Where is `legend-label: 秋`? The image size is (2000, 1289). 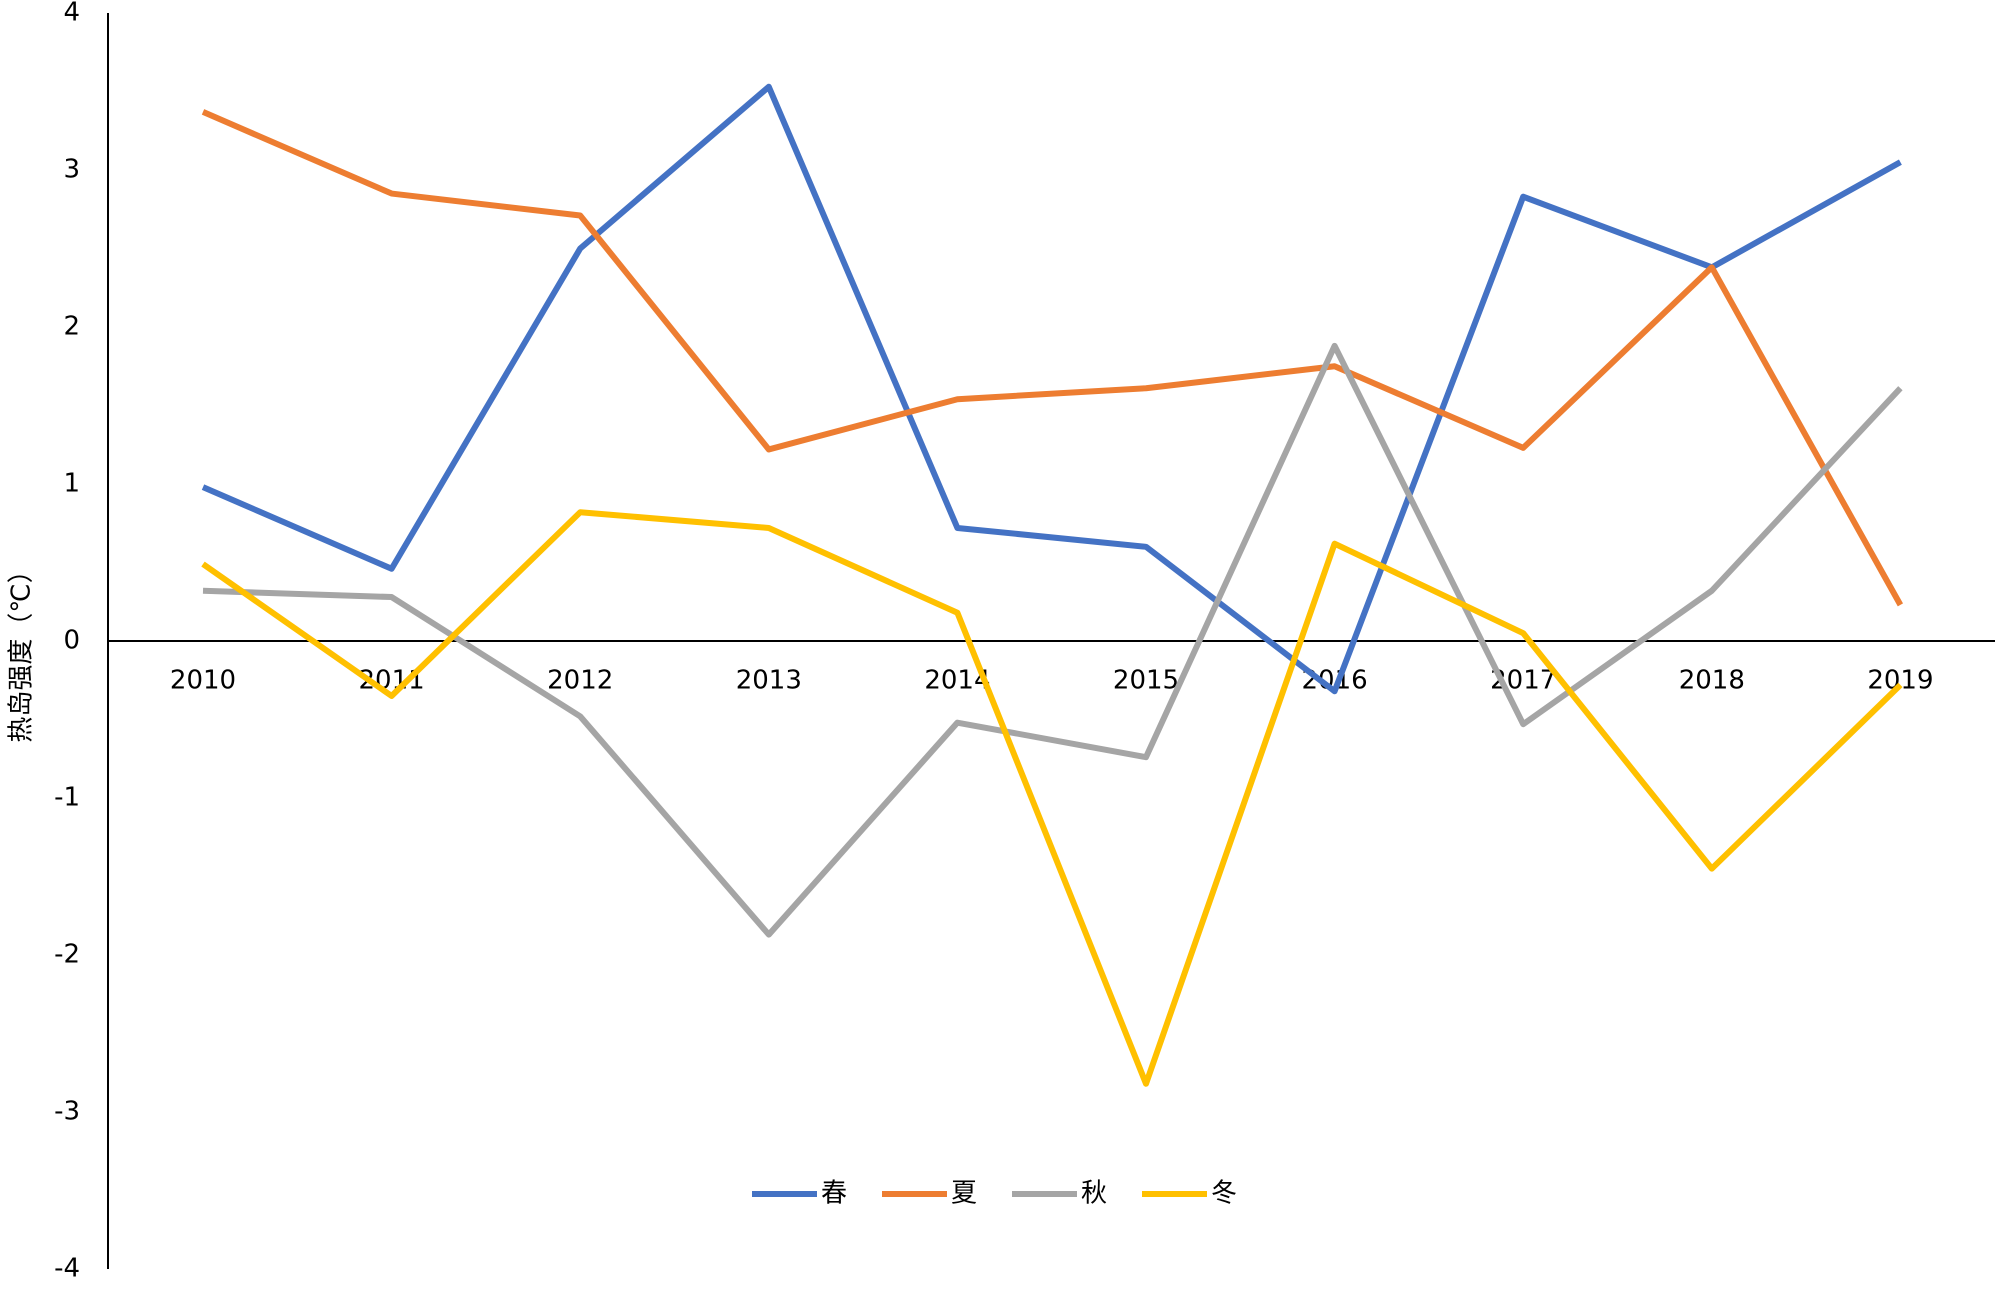 legend-label: 秋 is located at coordinates (1094, 1194).